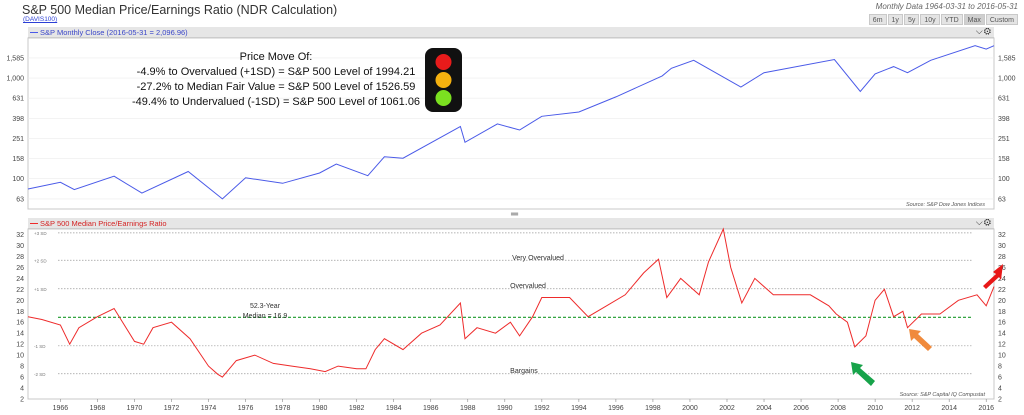  Describe the element at coordinates (20, 246) in the screenshot. I see `bottom-y-tick-left: 30` at that location.